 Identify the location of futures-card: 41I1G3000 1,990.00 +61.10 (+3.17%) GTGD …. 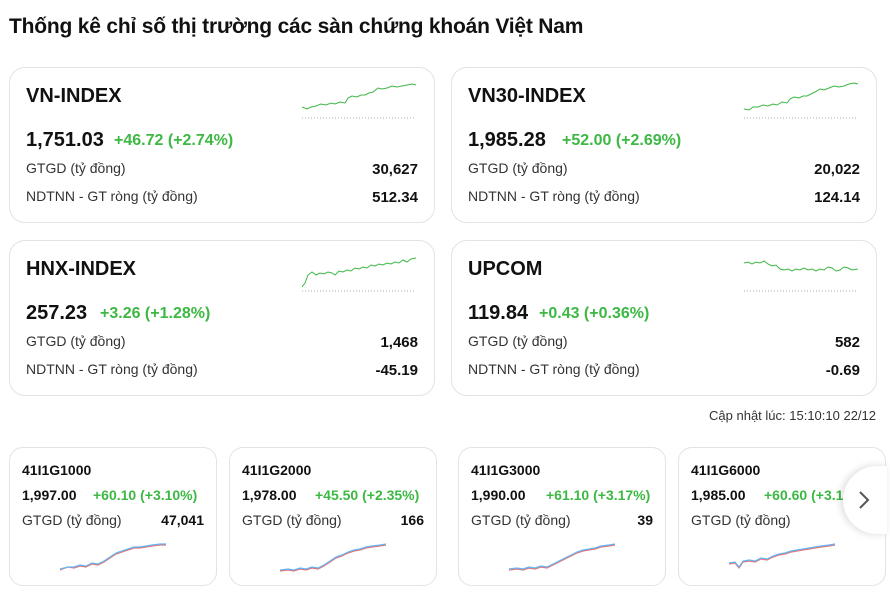
(562, 516).